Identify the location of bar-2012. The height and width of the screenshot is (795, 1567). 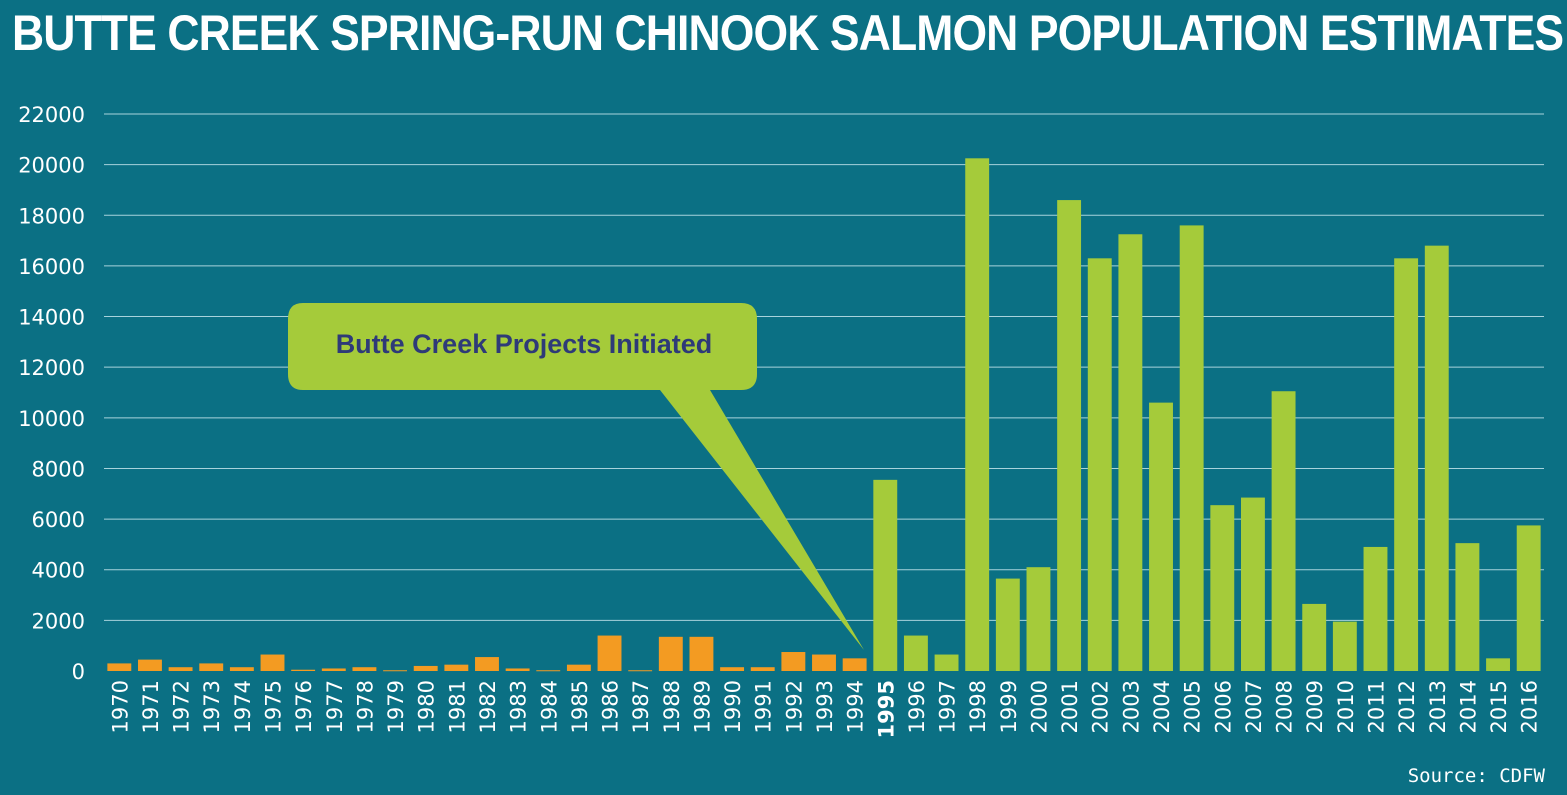
(1406, 464).